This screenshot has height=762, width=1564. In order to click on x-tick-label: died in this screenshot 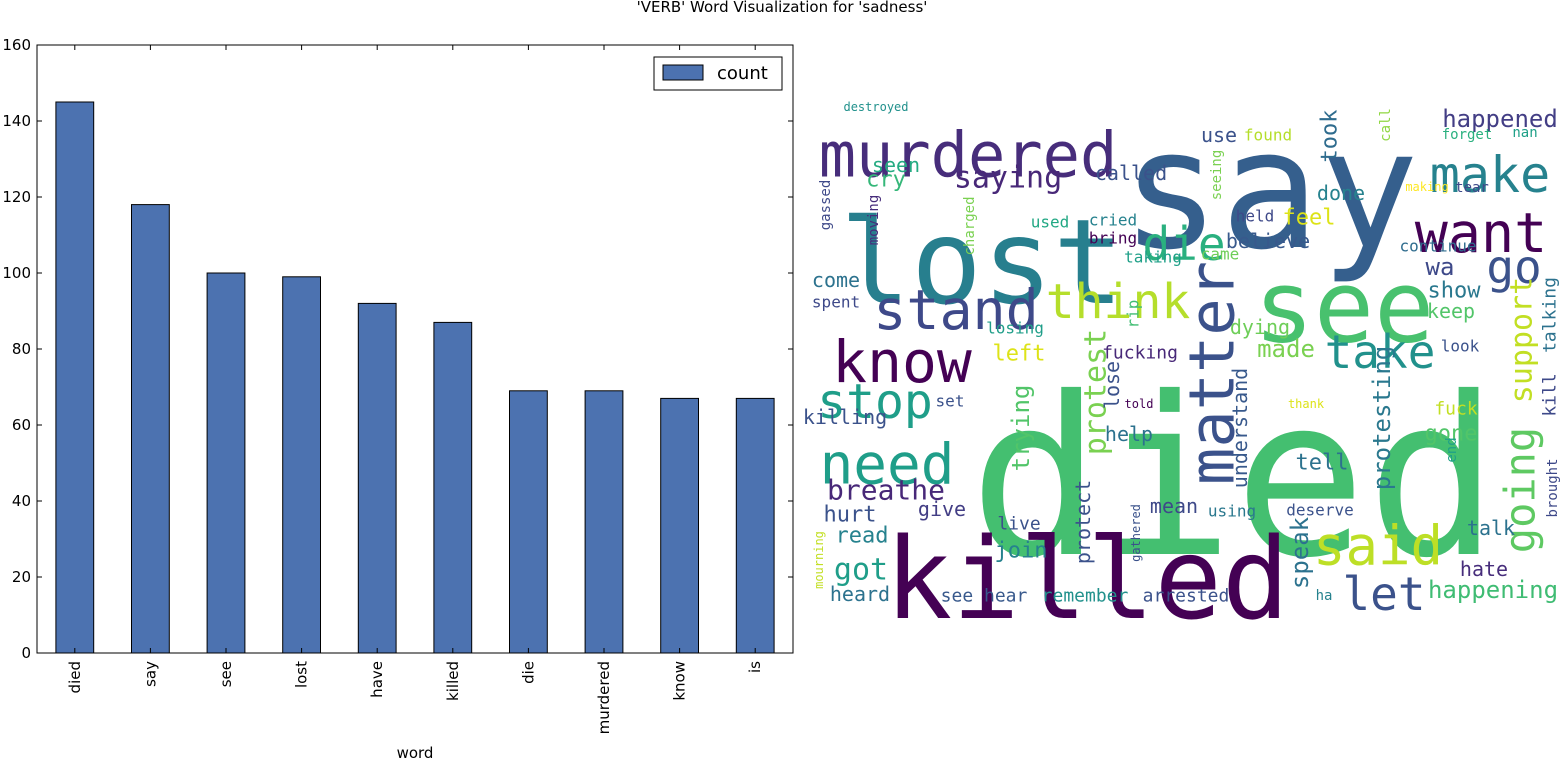, I will do `click(75, 677)`.